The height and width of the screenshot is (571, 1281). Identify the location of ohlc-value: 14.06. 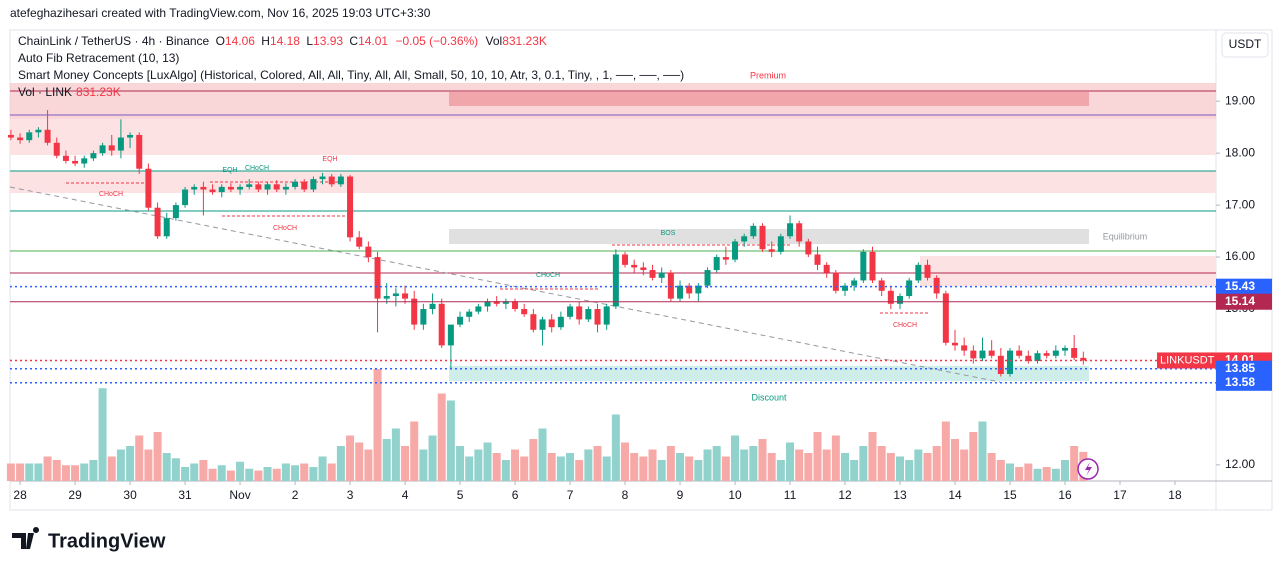
(240, 41).